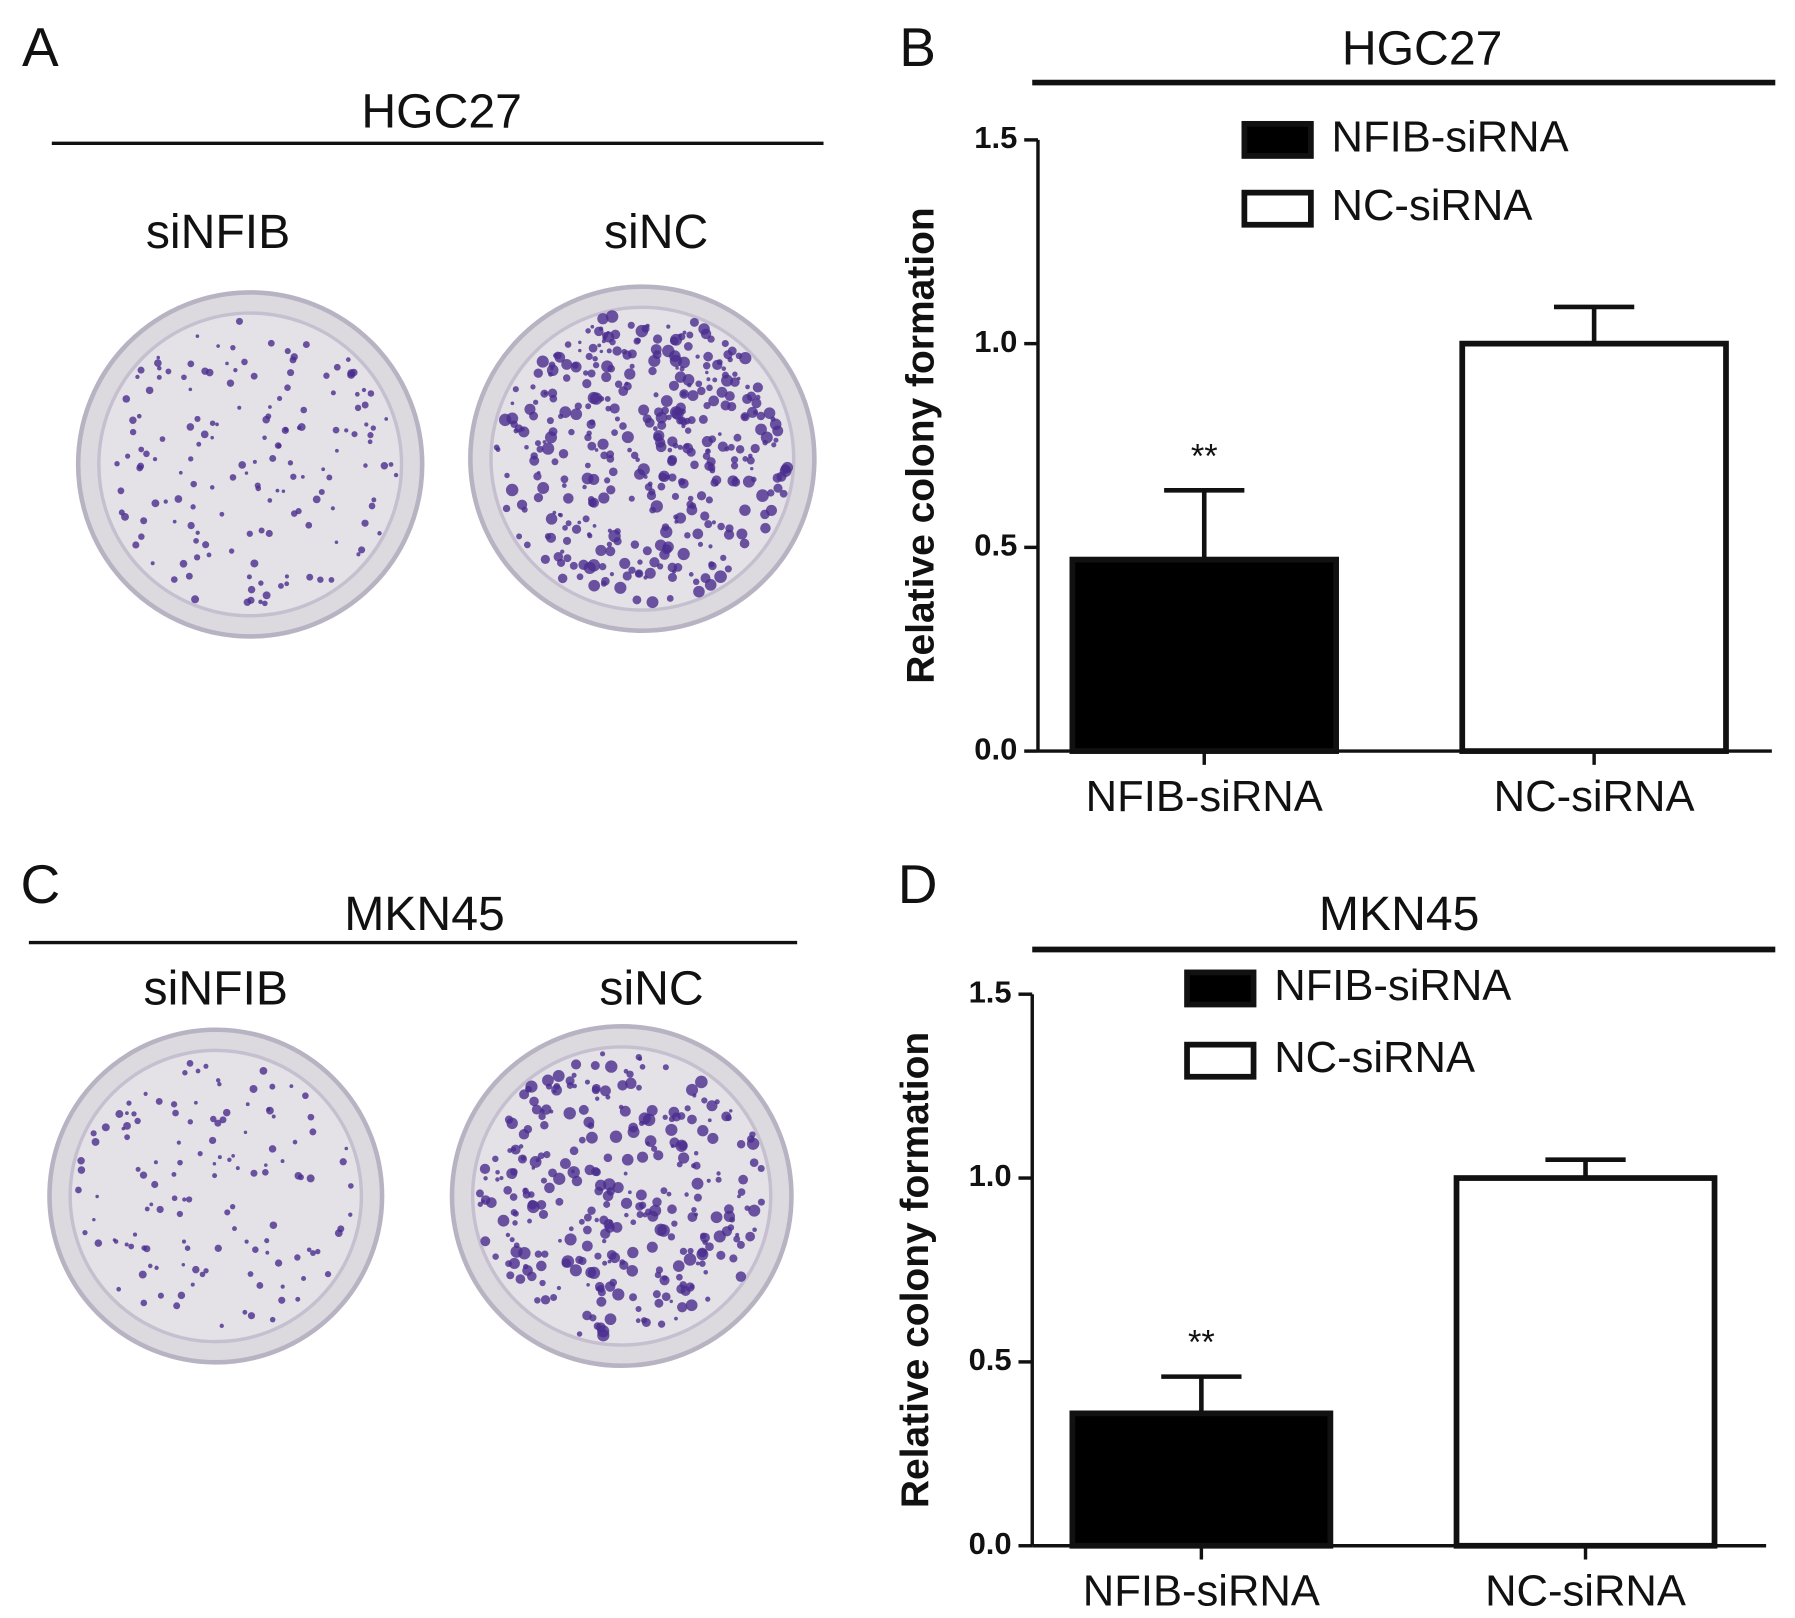 Image resolution: width=1795 pixels, height=1618 pixels. Describe the element at coordinates (995, 137) in the screenshot. I see `y-tick-label: 1.5` at that location.